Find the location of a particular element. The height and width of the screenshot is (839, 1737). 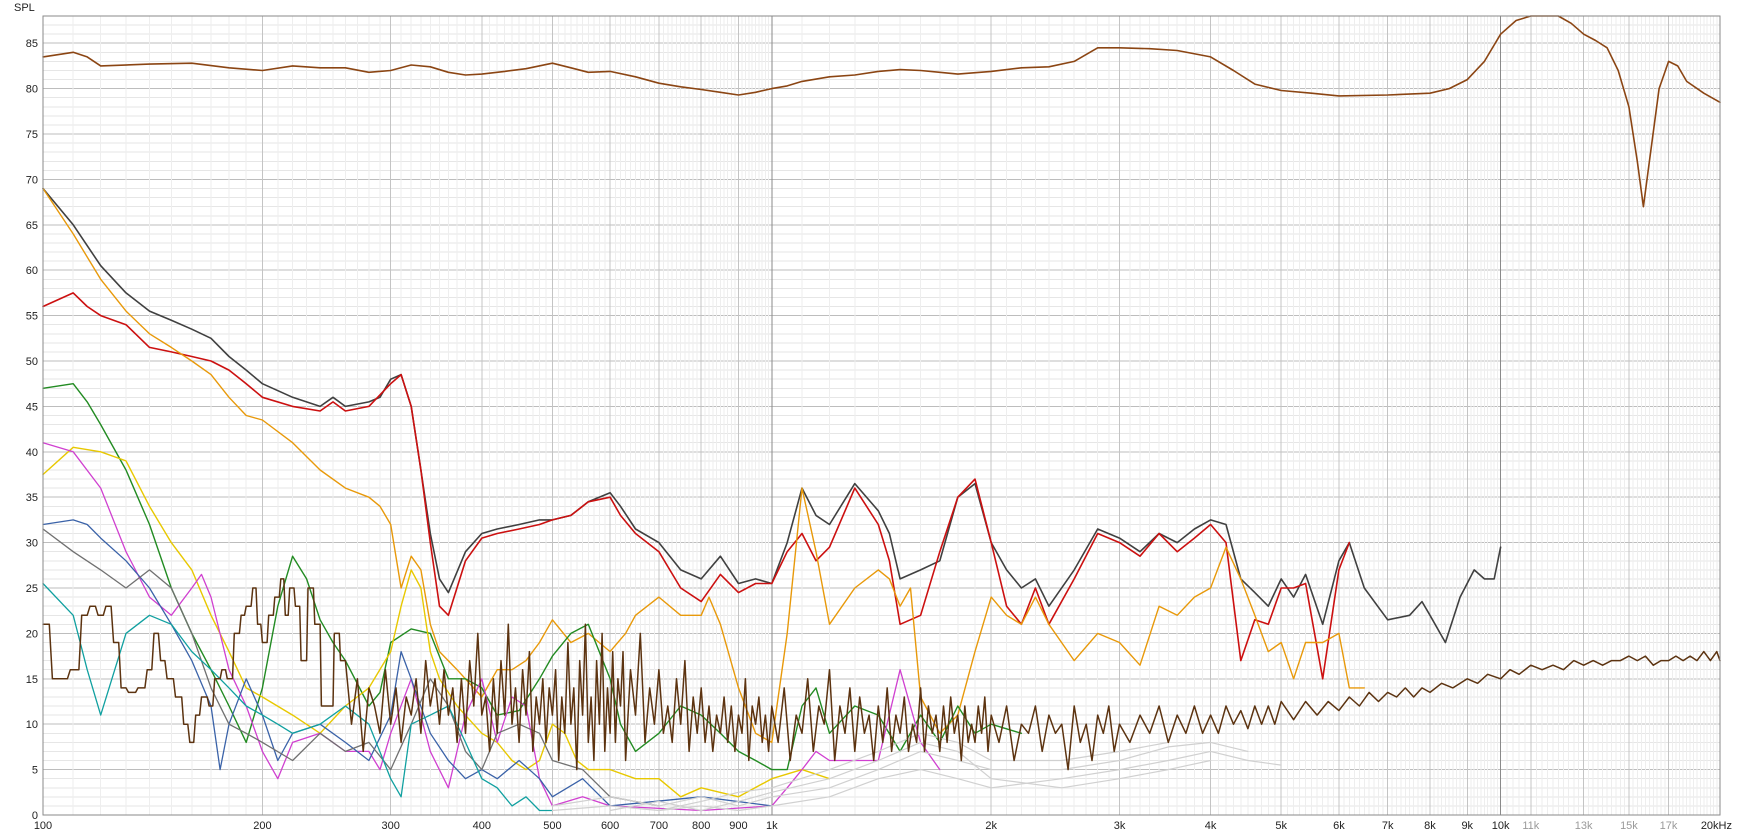

x-tick-label: 13k is located at coordinates (1584, 826).